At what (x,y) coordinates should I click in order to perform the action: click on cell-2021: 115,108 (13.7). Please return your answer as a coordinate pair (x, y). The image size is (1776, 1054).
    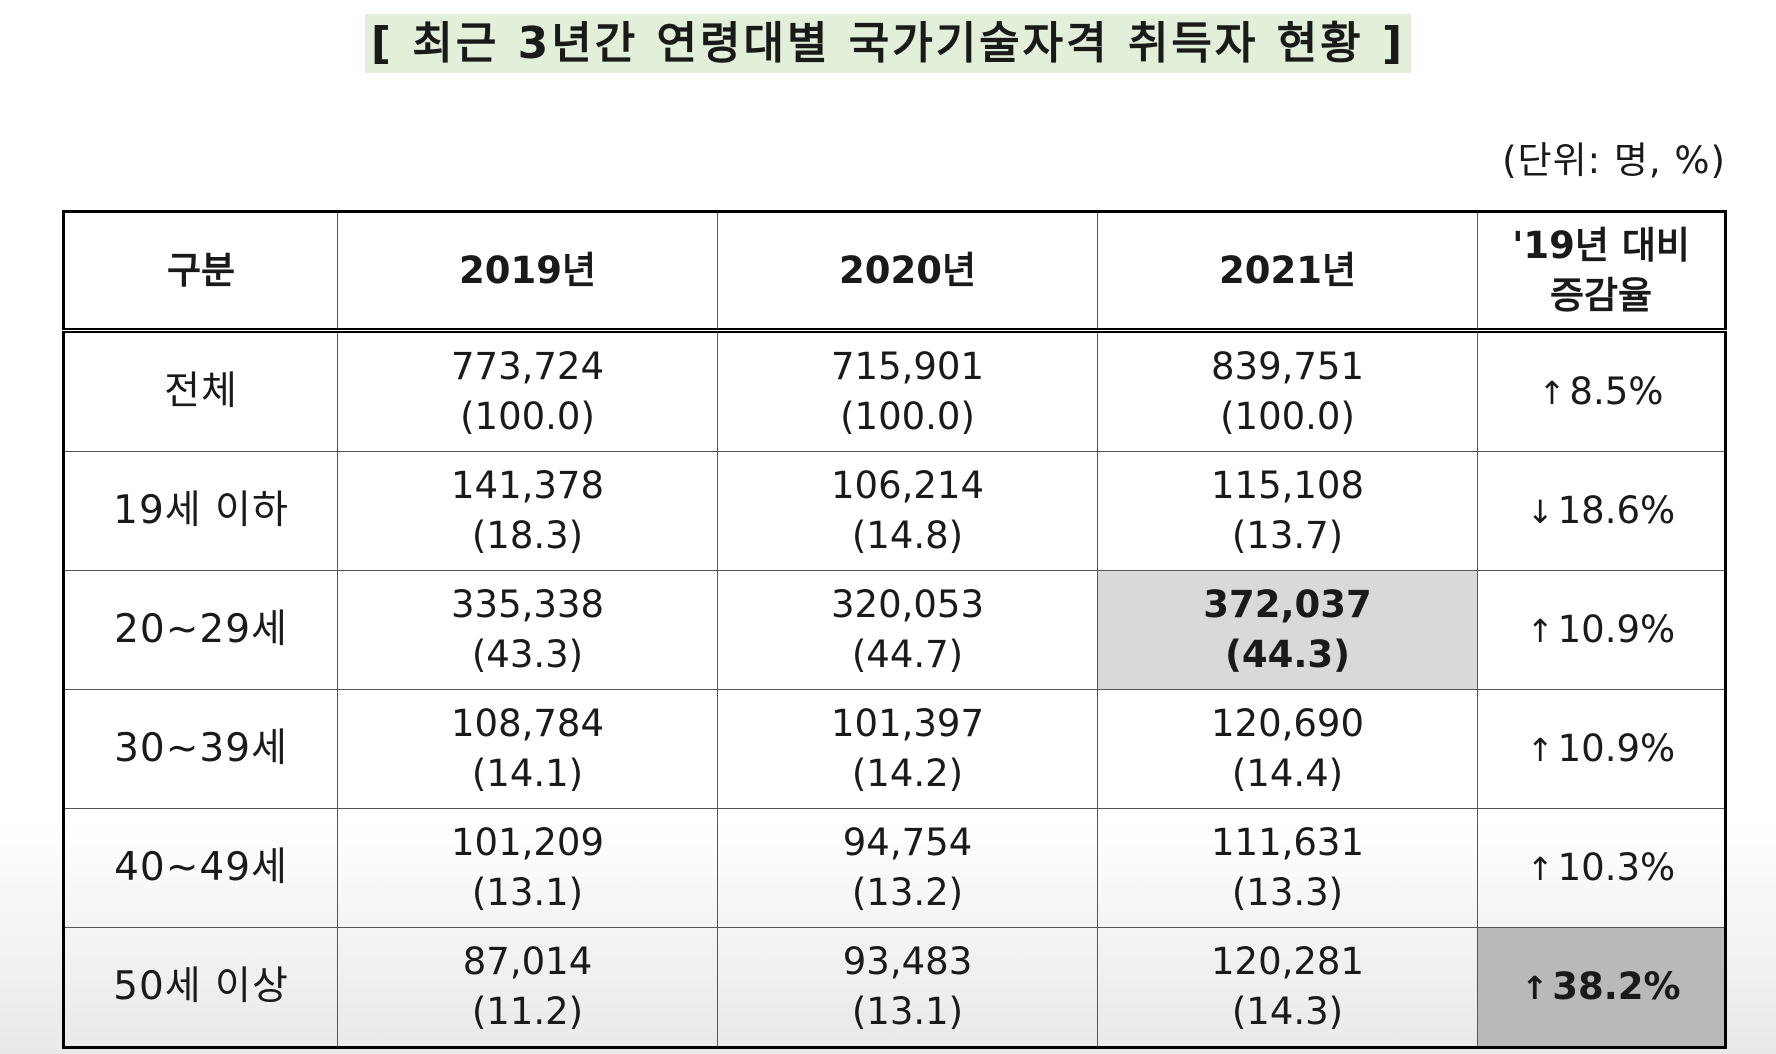
    Looking at the image, I should click on (1287, 511).